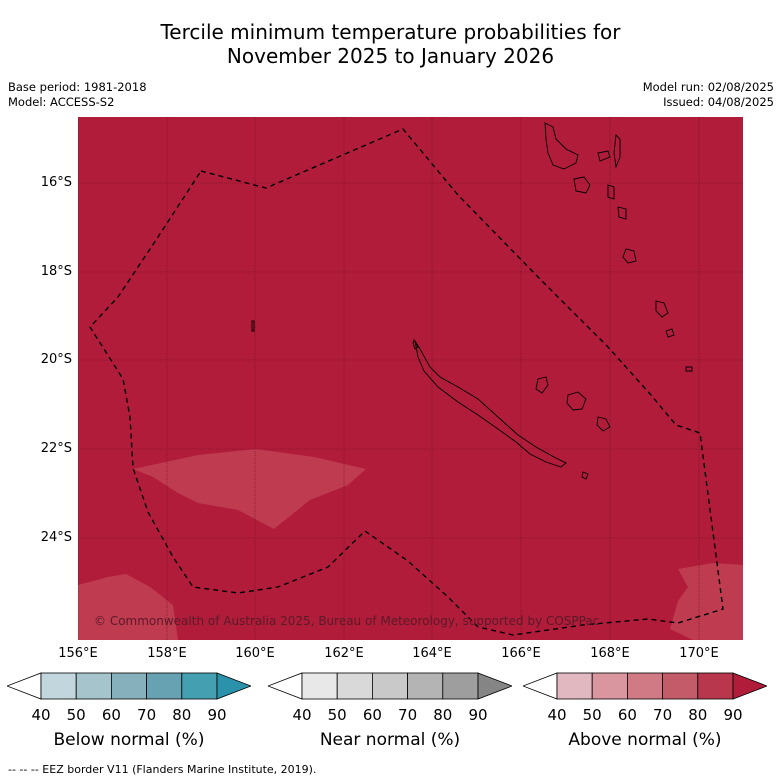 This screenshot has height=781, width=781. Describe the element at coordinates (255, 653) in the screenshot. I see `lon-label-160e: 160°E` at that location.